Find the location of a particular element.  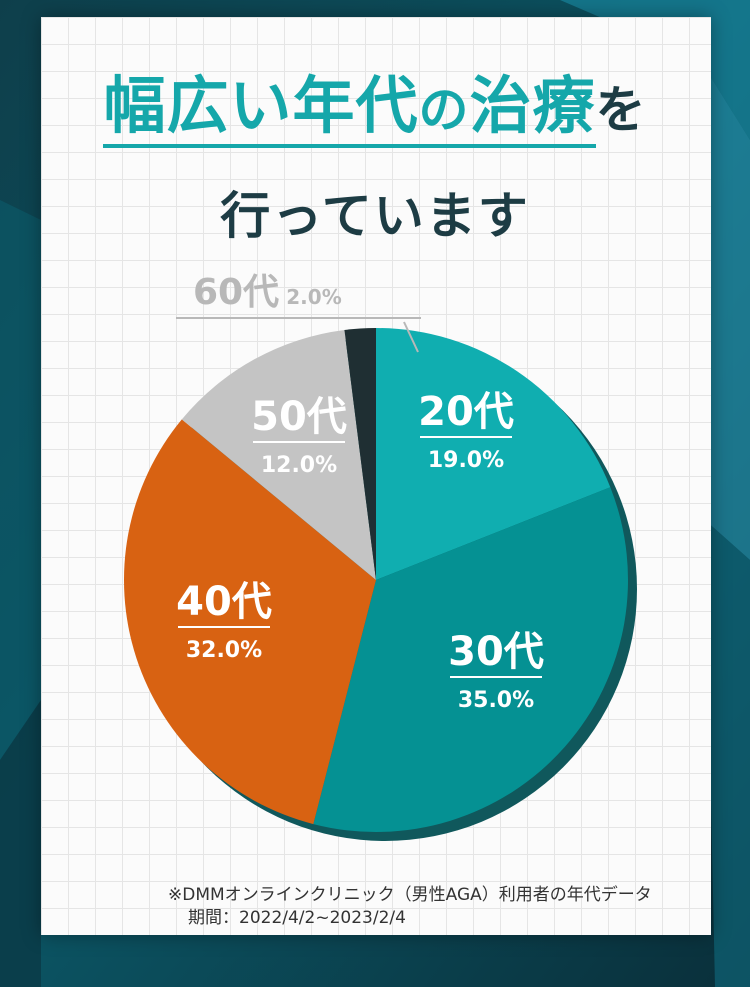

slice-name: 30代 is located at coordinates (496, 652).